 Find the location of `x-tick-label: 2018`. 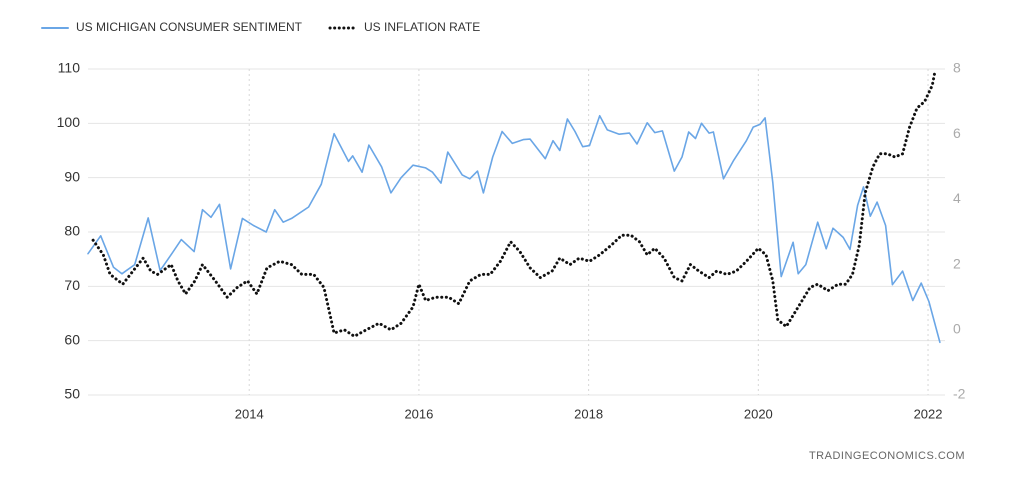

x-tick-label: 2018 is located at coordinates (588, 413).